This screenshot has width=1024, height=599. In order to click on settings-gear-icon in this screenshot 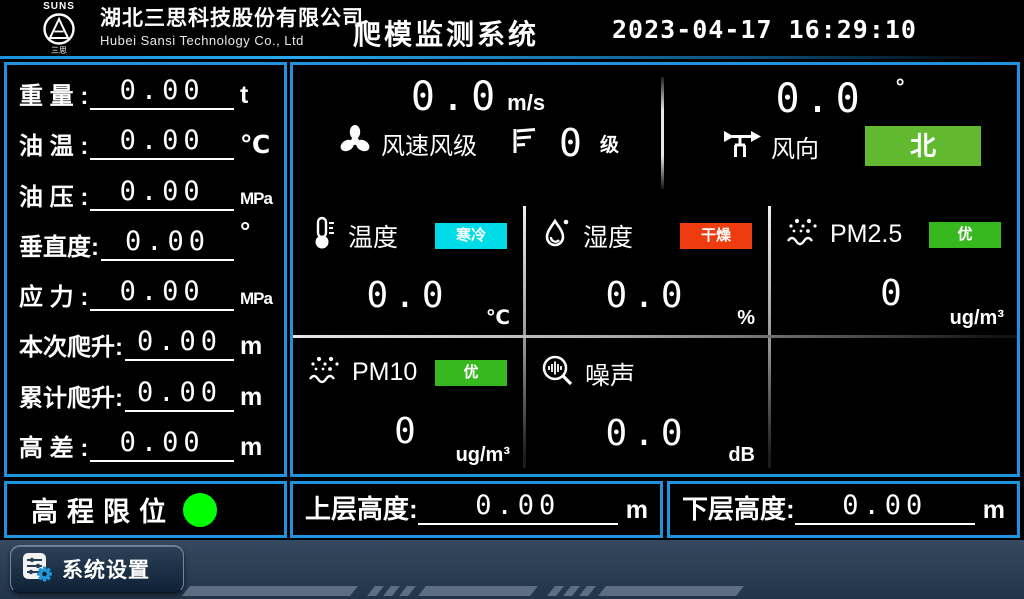, I will do `click(37, 569)`.